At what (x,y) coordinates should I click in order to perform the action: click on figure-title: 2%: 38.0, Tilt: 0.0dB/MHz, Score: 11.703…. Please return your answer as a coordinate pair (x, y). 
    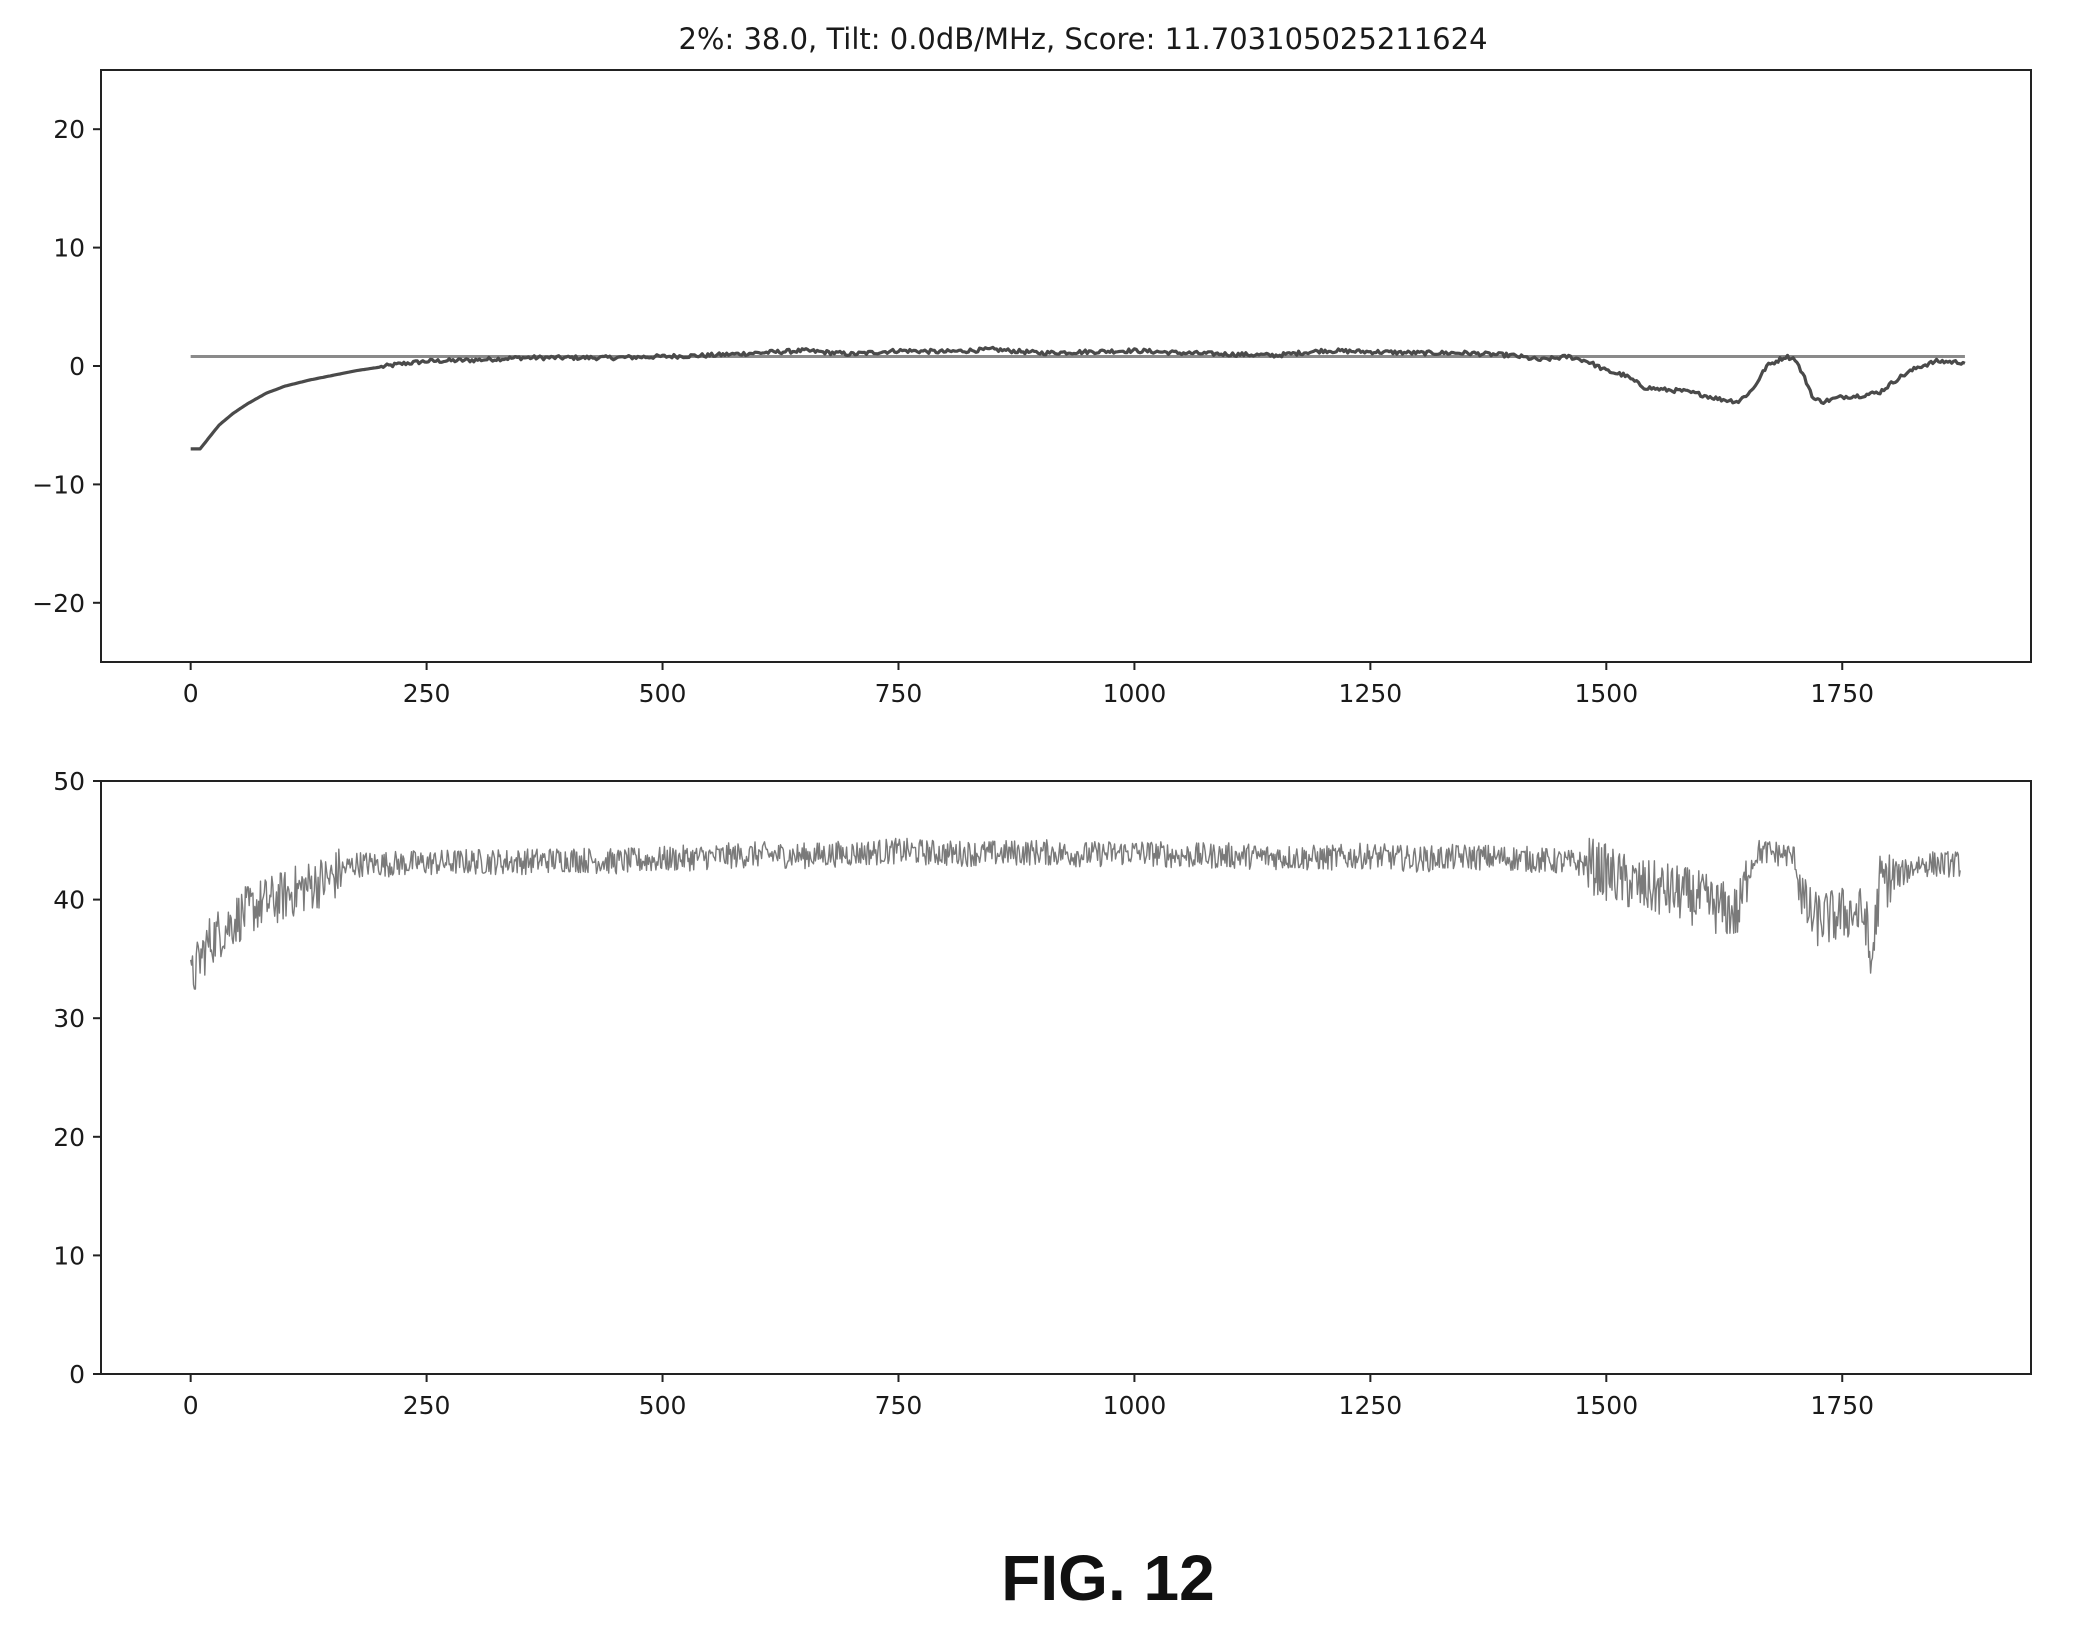
    Looking at the image, I should click on (1082, 39).